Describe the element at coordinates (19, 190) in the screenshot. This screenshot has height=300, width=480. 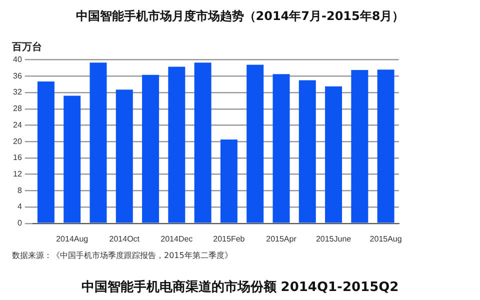
I see `y-tick-label: 8` at that location.